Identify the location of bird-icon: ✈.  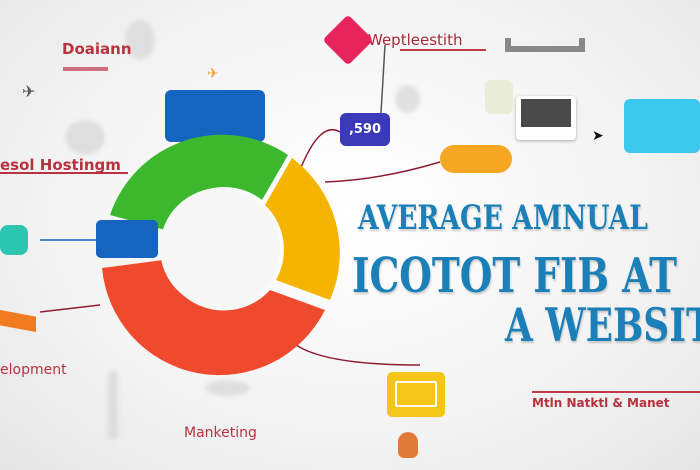
(213, 74).